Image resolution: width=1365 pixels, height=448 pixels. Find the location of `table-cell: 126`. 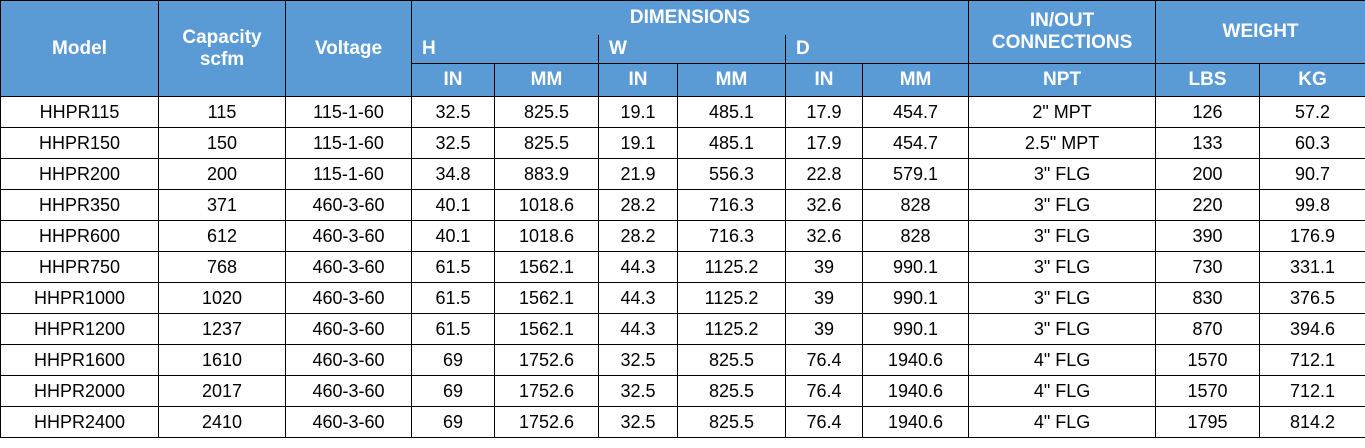

table-cell: 126 is located at coordinates (1208, 112).